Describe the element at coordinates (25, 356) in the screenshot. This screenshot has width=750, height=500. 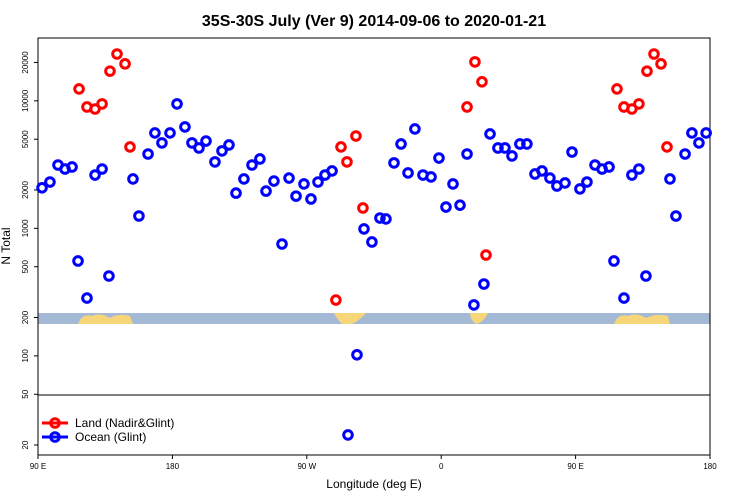
I see `y-tick-label: 100` at that location.